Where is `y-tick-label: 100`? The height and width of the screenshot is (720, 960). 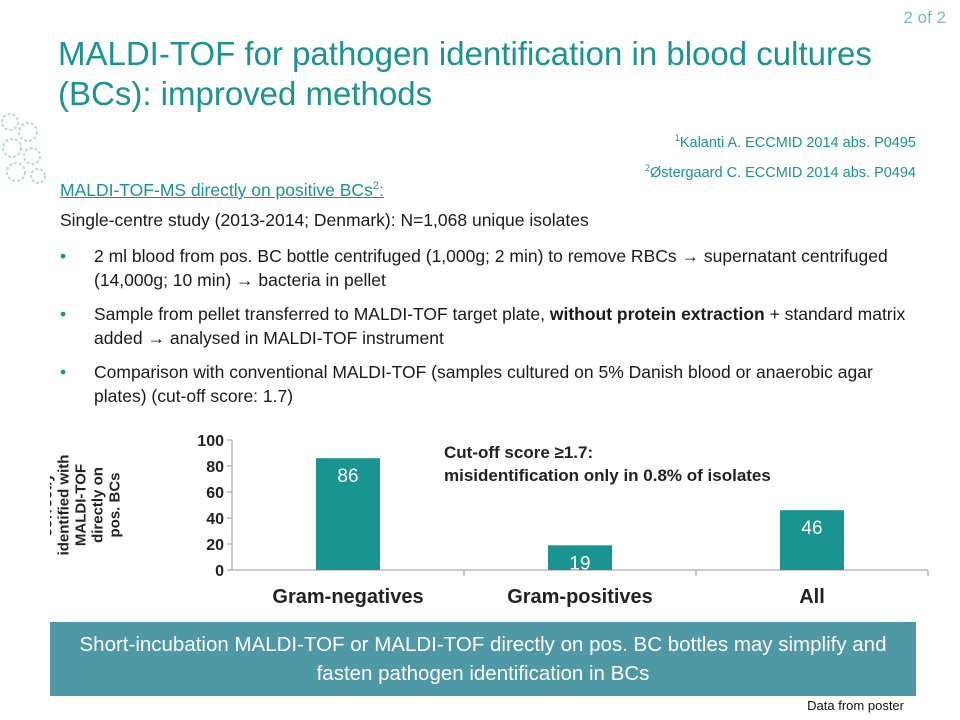 y-tick-label: 100 is located at coordinates (210, 441).